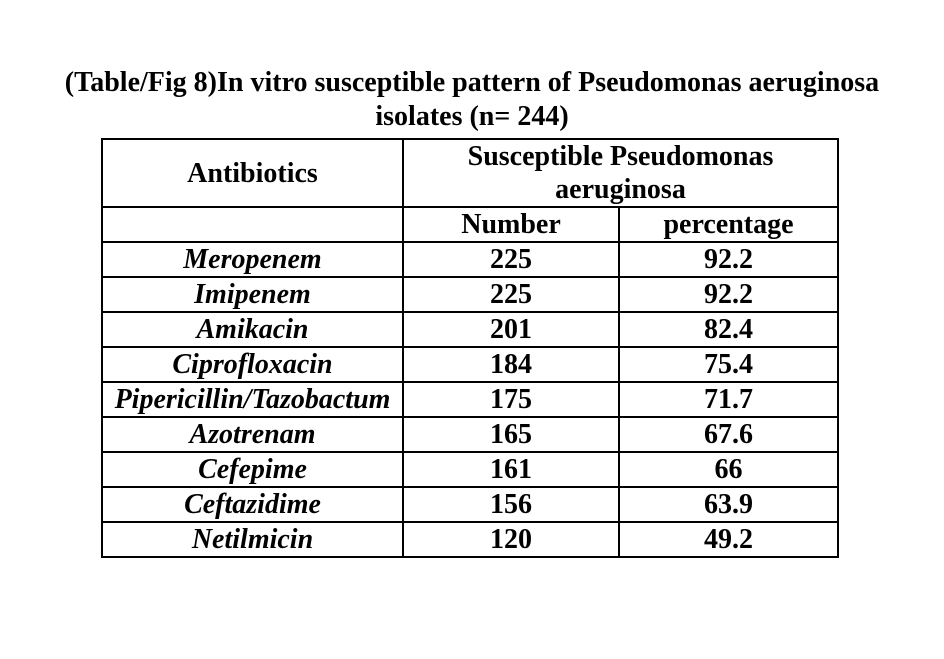  What do you see at coordinates (252, 504) in the screenshot?
I see `antibiotic-name-cell: Ceftazidime` at bounding box center [252, 504].